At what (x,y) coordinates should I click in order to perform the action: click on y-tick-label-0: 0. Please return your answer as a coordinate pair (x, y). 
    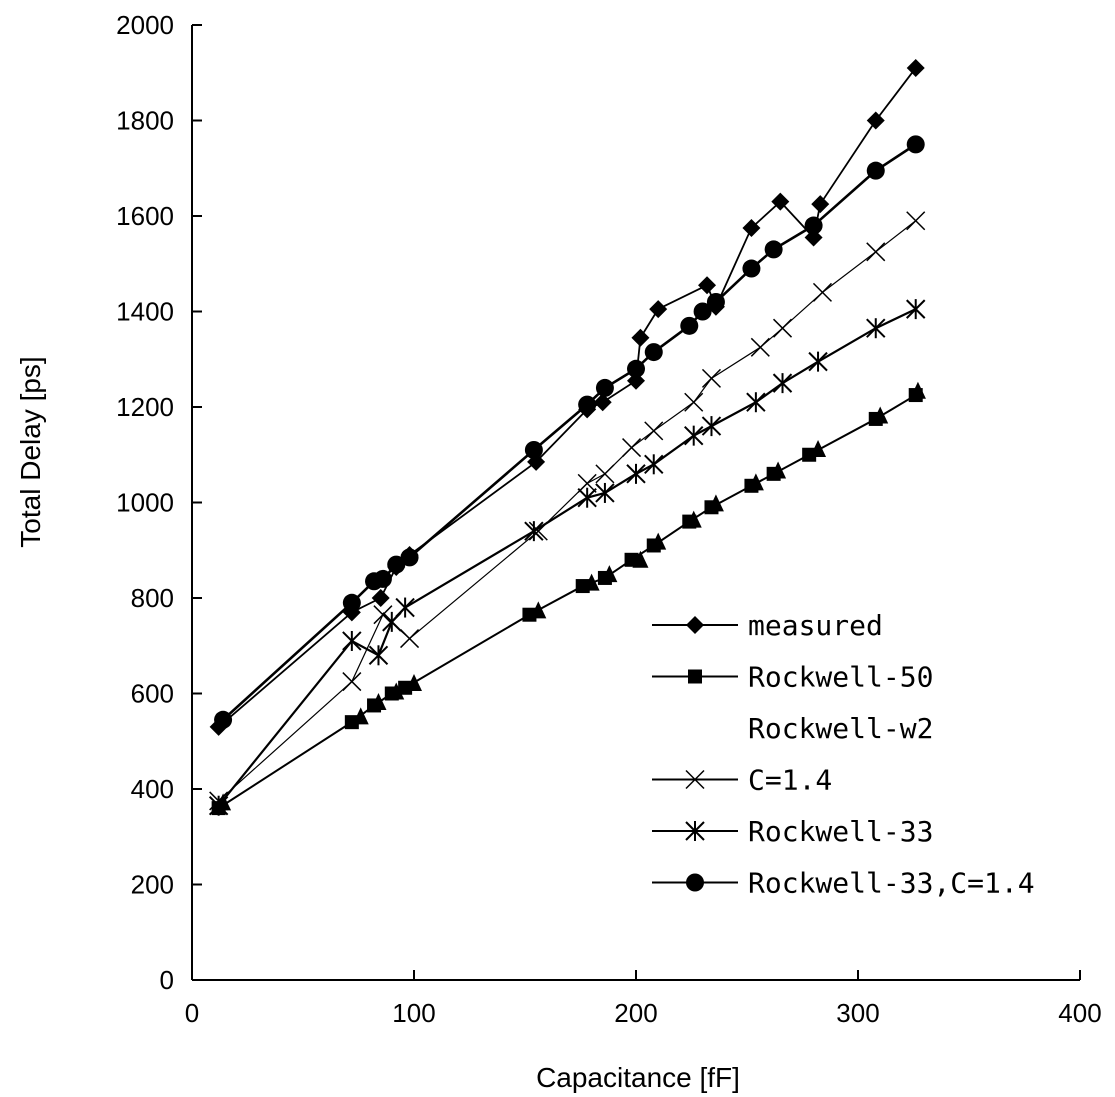
    Looking at the image, I should click on (167, 980).